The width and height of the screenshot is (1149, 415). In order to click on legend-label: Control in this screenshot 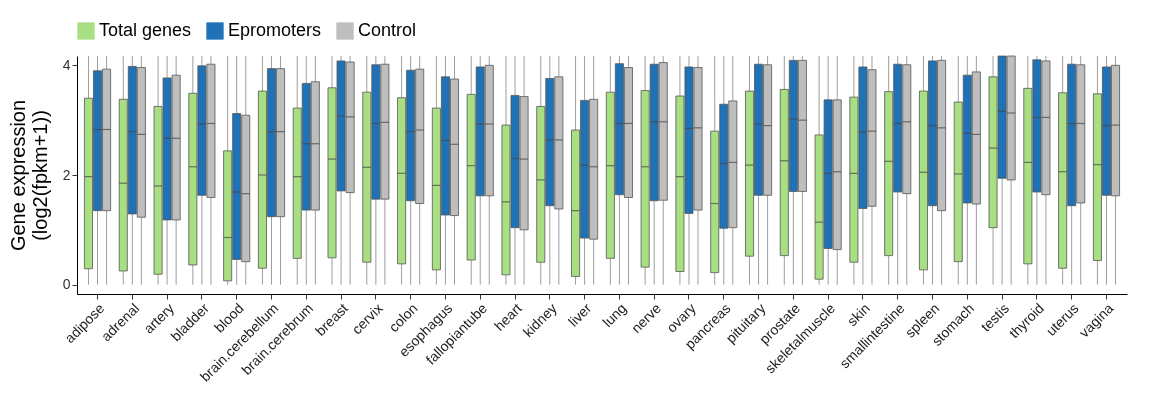, I will do `click(387, 30)`.